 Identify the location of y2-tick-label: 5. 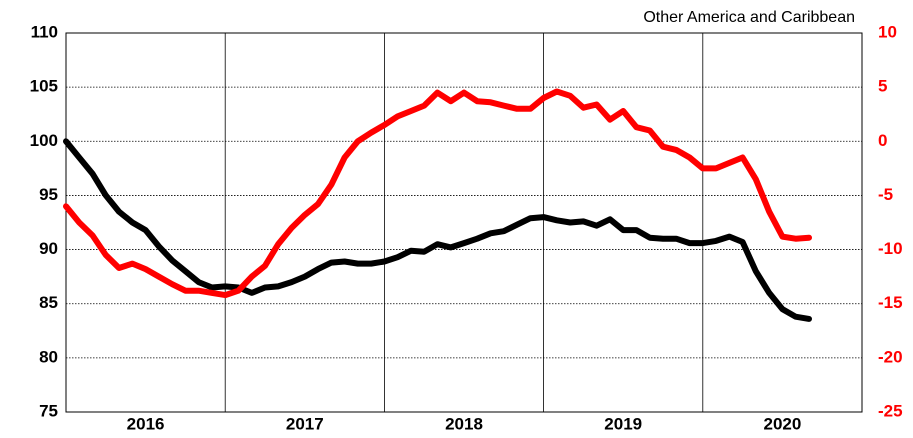
(882, 86).